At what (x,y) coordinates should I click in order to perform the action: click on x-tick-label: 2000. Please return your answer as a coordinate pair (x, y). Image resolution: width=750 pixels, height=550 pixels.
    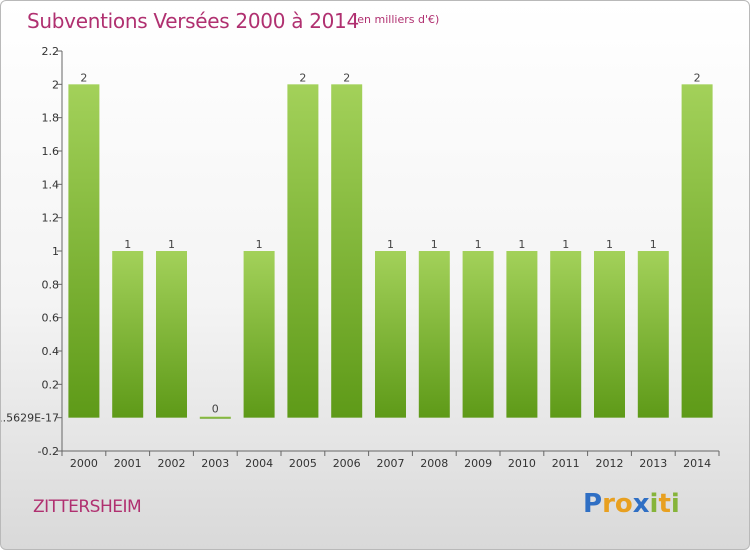
    Looking at the image, I should click on (84, 463).